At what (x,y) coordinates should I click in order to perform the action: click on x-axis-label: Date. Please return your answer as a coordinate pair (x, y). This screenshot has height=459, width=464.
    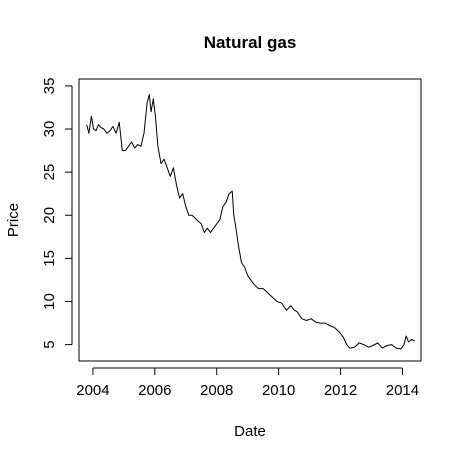
    Looking at the image, I should click on (250, 431).